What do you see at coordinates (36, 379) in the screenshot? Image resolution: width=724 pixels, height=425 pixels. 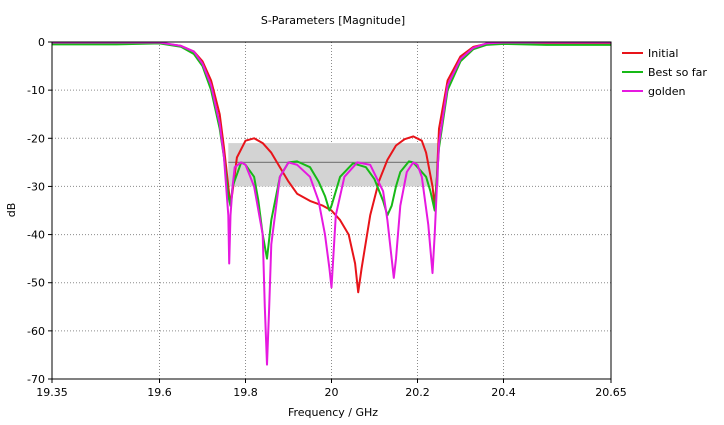 I see `y-tick-label: -70` at bounding box center [36, 379].